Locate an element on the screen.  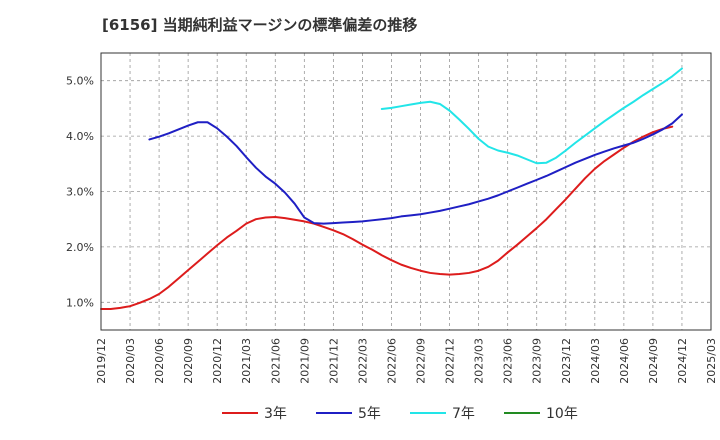
x-tick-label: 2023/12 is located at coordinates (566, 361).